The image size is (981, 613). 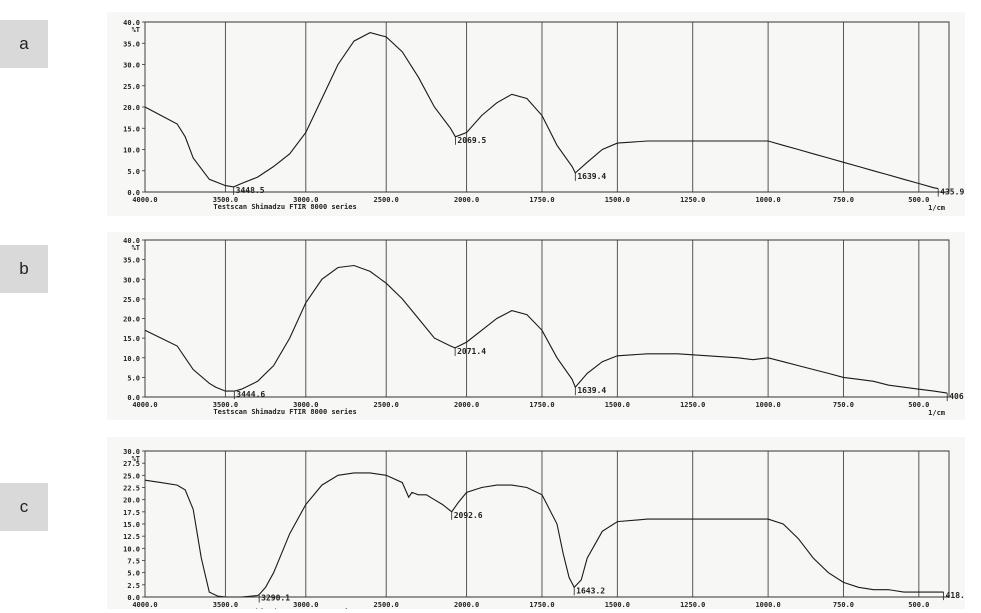 What do you see at coordinates (471, 140) in the screenshot?
I see `peak-label: 2069.5` at bounding box center [471, 140].